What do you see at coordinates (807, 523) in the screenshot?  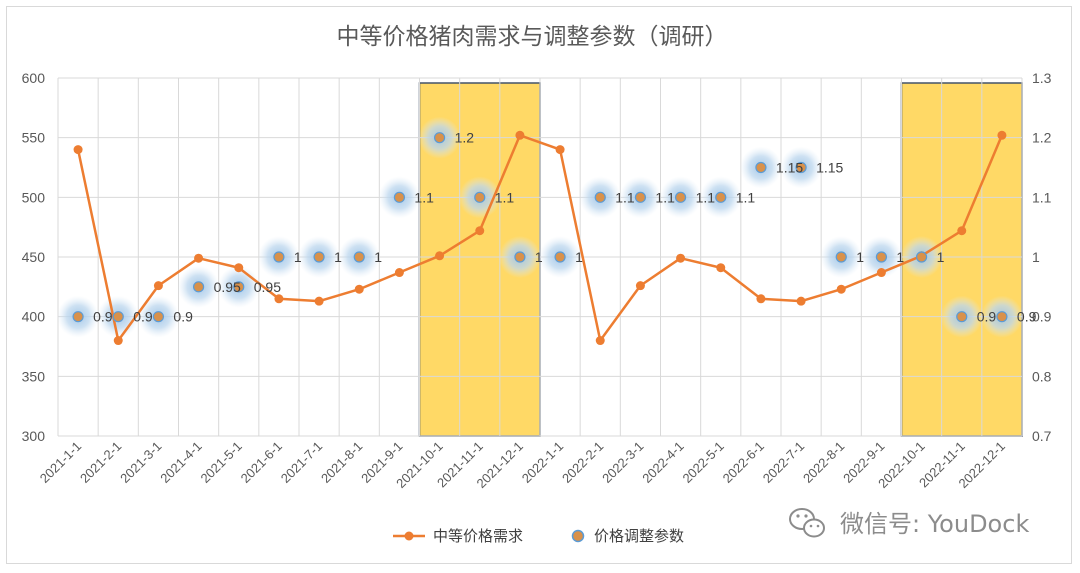 I see `wechat-icon` at bounding box center [807, 523].